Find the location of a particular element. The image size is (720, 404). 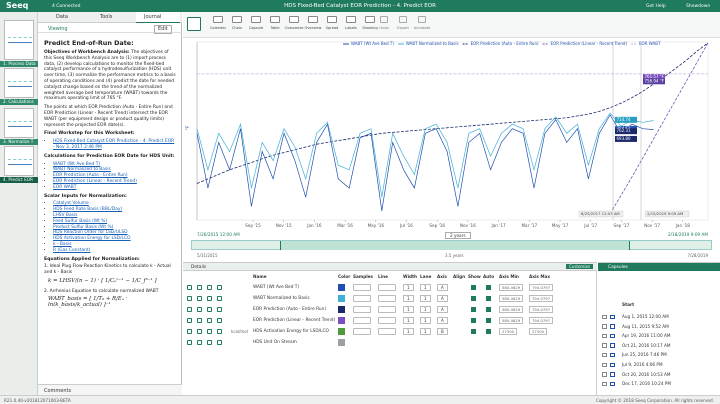

link: k - Basis is located at coordinates (62, 244).